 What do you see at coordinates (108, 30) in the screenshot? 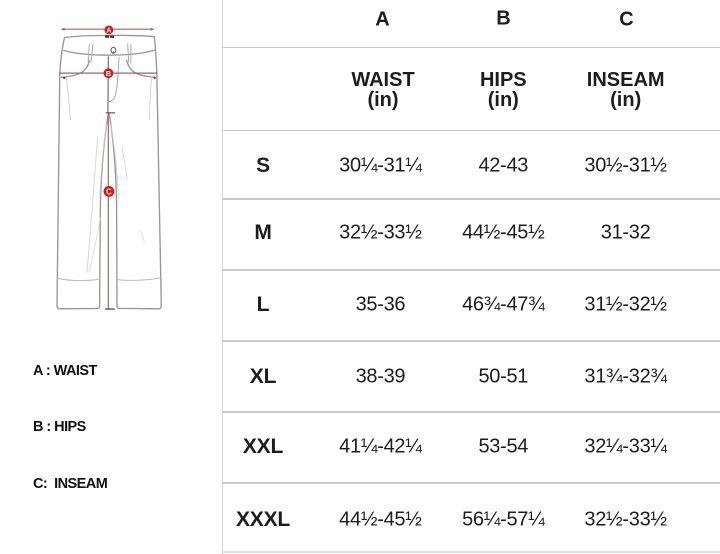
I see `svg-text: A` at bounding box center [108, 30].